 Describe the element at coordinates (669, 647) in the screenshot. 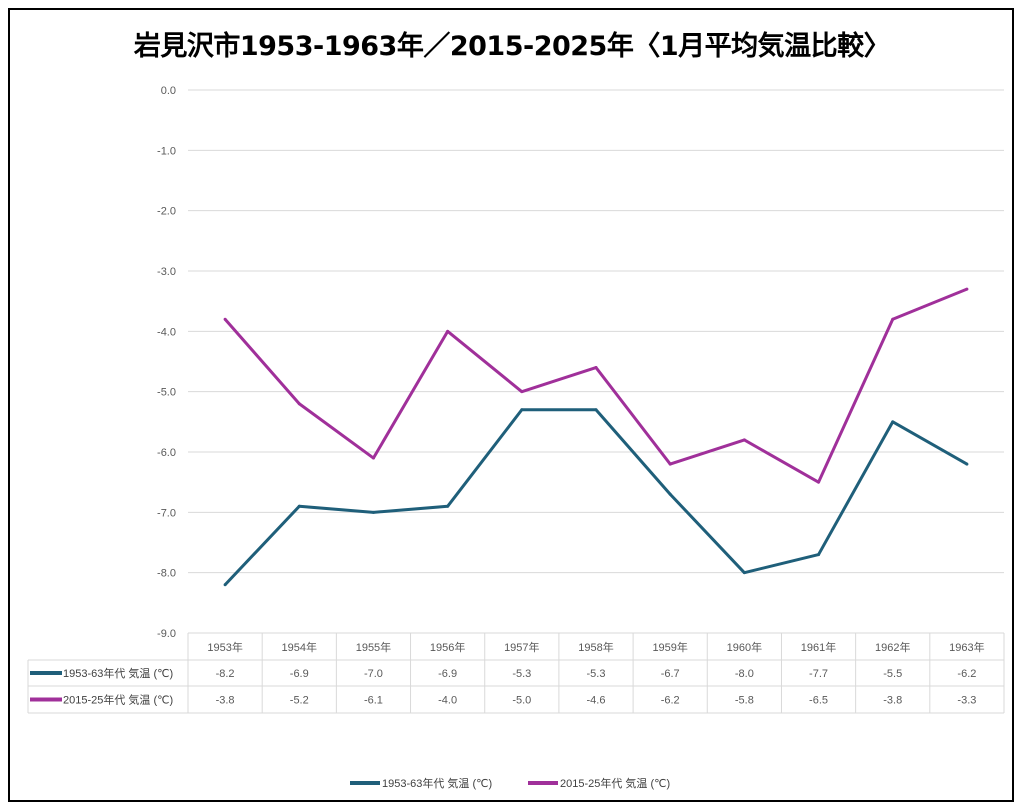

I see `x-category-label: 1959年` at that location.